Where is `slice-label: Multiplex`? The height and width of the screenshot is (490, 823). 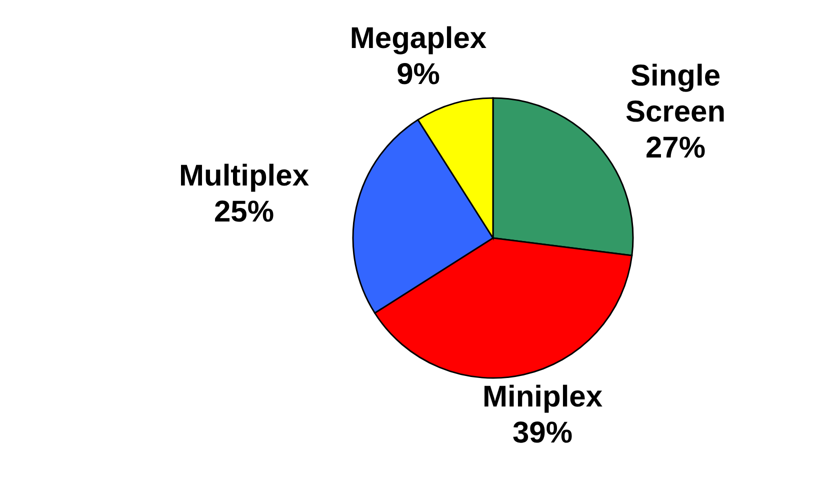 slice-label: Multiplex is located at coordinates (244, 175).